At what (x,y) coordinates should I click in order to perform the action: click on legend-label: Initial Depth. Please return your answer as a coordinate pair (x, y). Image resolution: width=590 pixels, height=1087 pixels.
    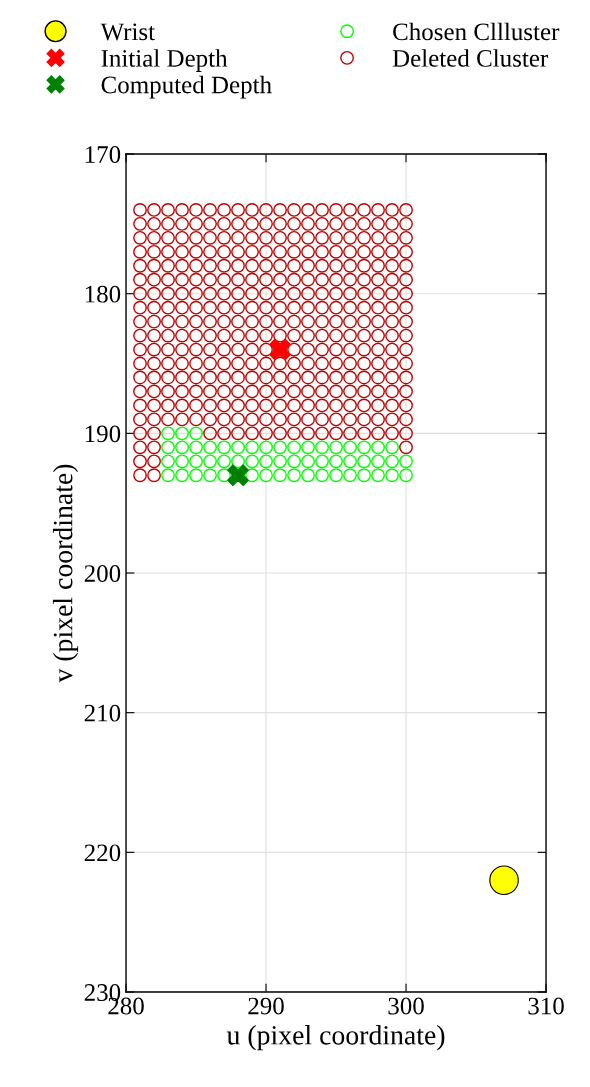
    Looking at the image, I should click on (164, 60).